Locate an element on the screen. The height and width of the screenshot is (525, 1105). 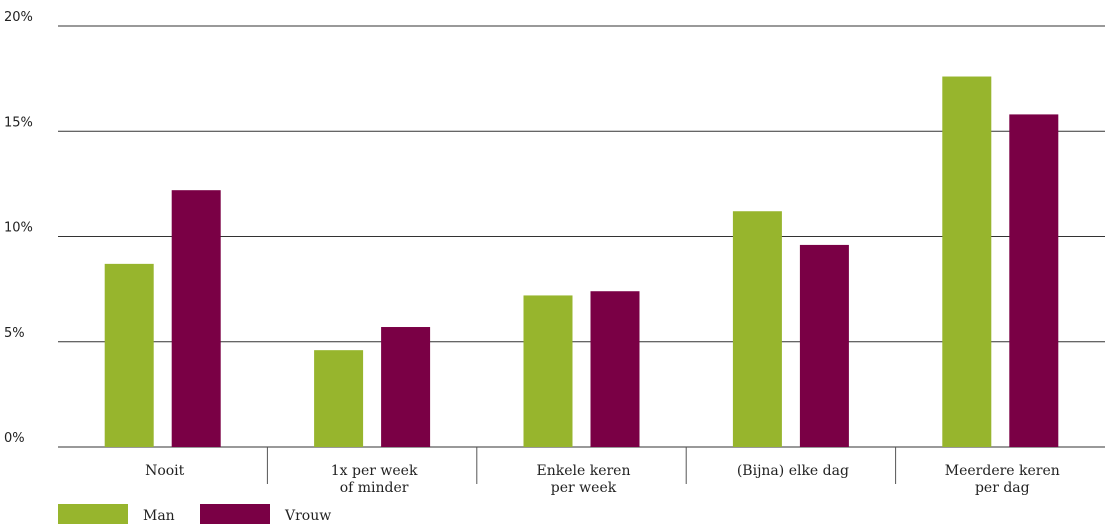
category-label: per week is located at coordinates (584, 488).